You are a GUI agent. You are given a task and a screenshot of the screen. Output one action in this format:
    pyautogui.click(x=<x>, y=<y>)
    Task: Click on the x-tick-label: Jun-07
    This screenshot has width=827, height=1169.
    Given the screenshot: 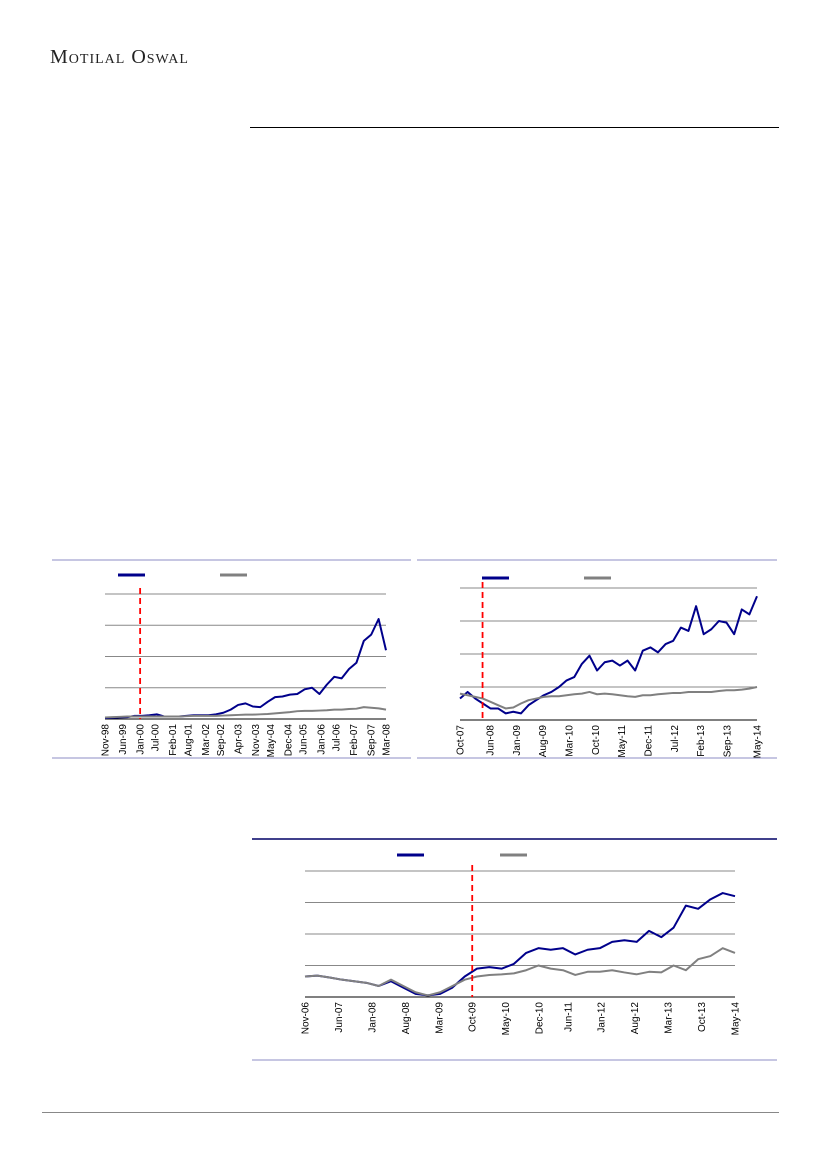 What is the action you would take?
    pyautogui.click(x=339, y=1017)
    